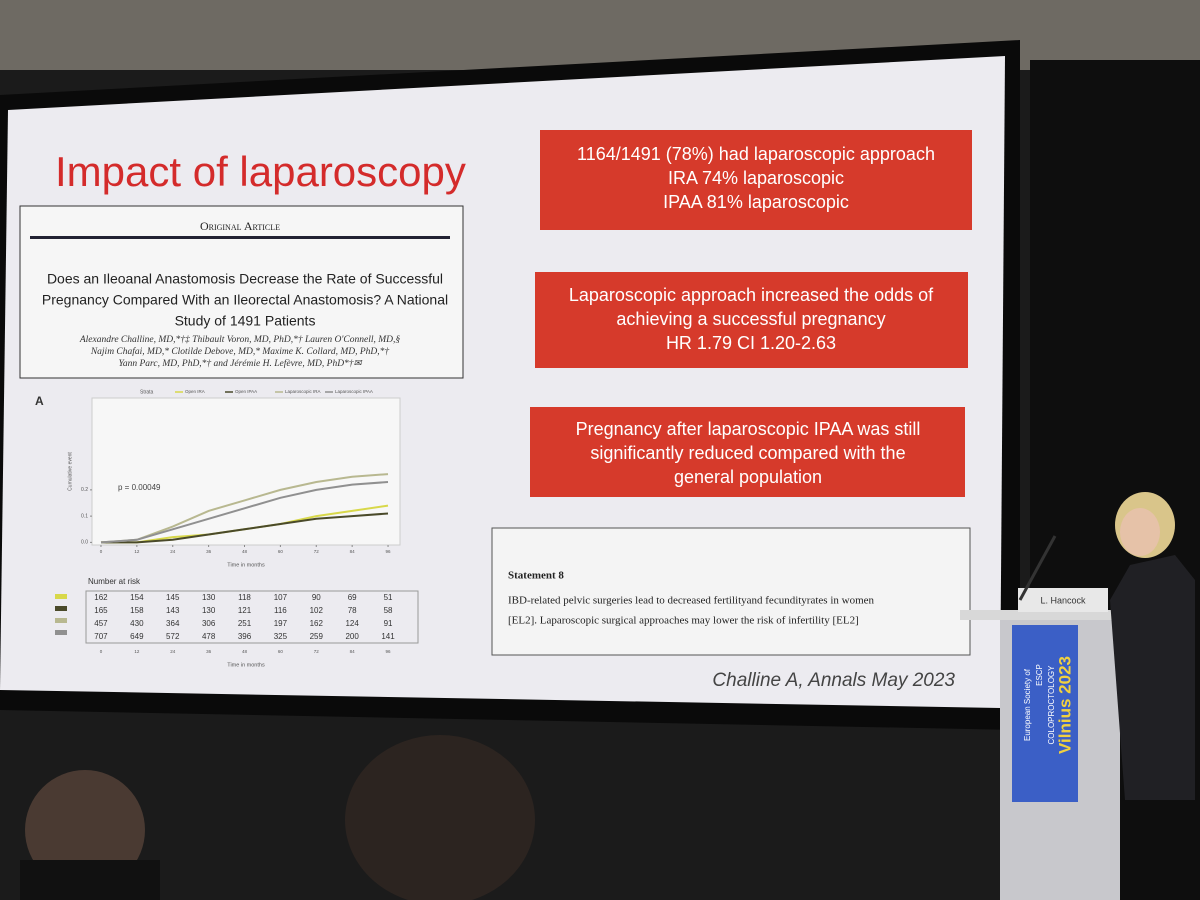 This screenshot has height=900, width=1200. Describe the element at coordinates (748, 477) in the screenshot. I see `finding-text: general population` at that location.